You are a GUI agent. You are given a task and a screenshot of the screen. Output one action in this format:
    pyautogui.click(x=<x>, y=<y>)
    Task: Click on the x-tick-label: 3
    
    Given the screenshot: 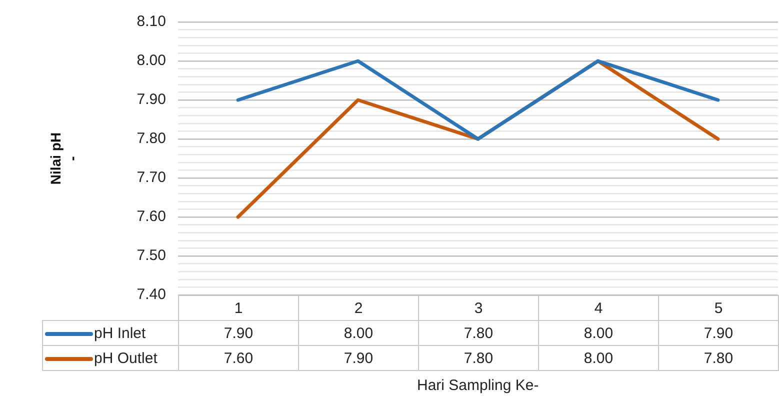 What is the action you would take?
    pyautogui.click(x=478, y=308)
    